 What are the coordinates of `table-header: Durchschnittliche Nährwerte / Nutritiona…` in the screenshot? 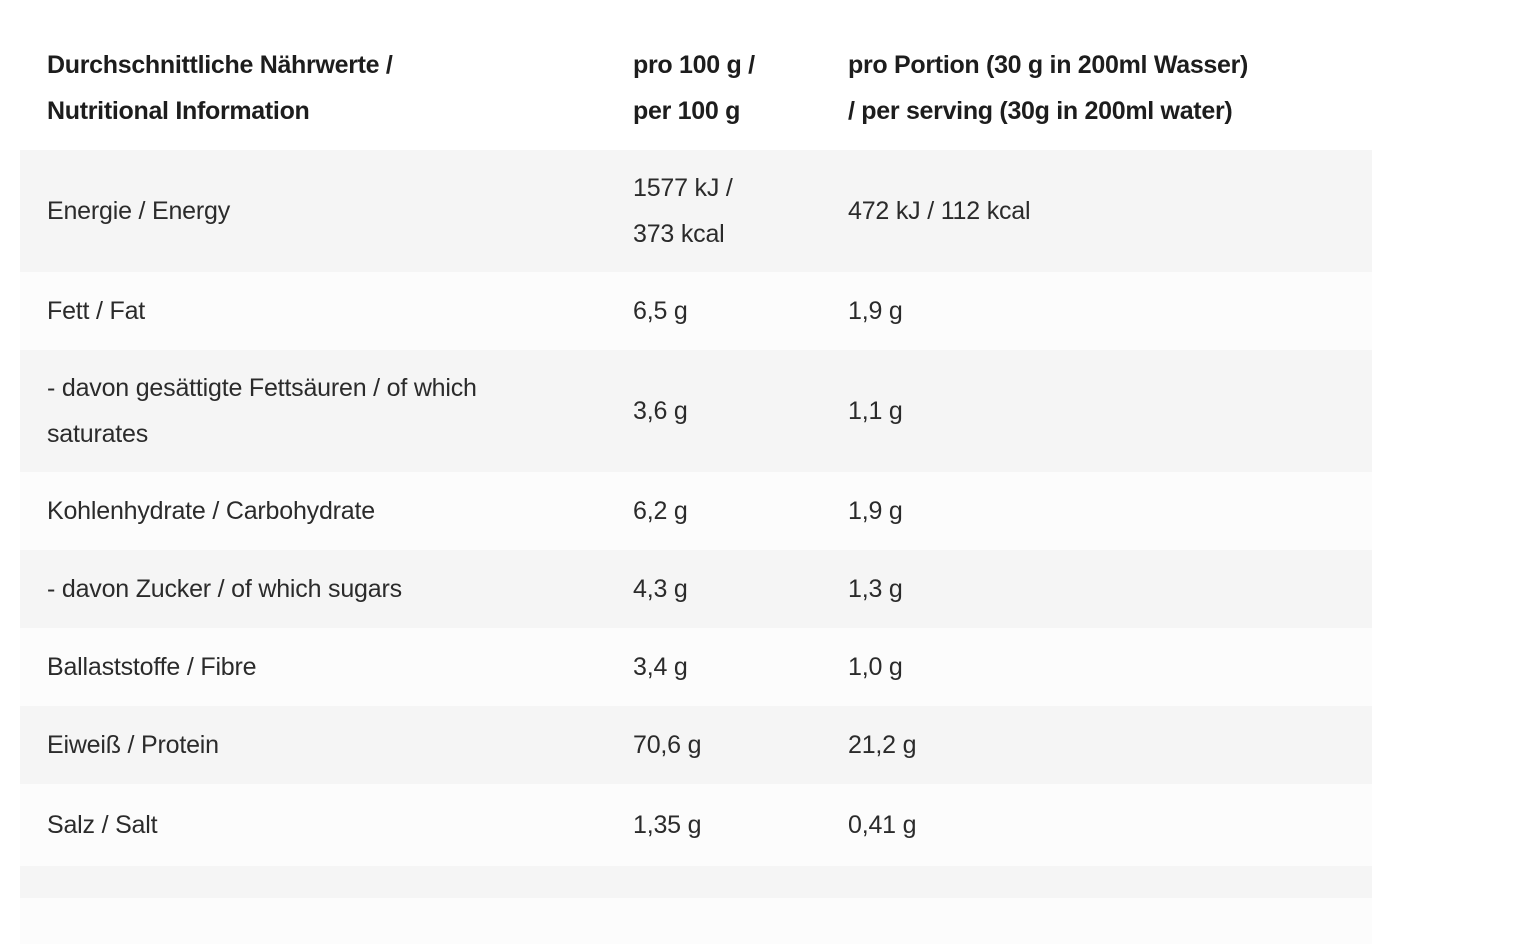 It's located at (696, 88).